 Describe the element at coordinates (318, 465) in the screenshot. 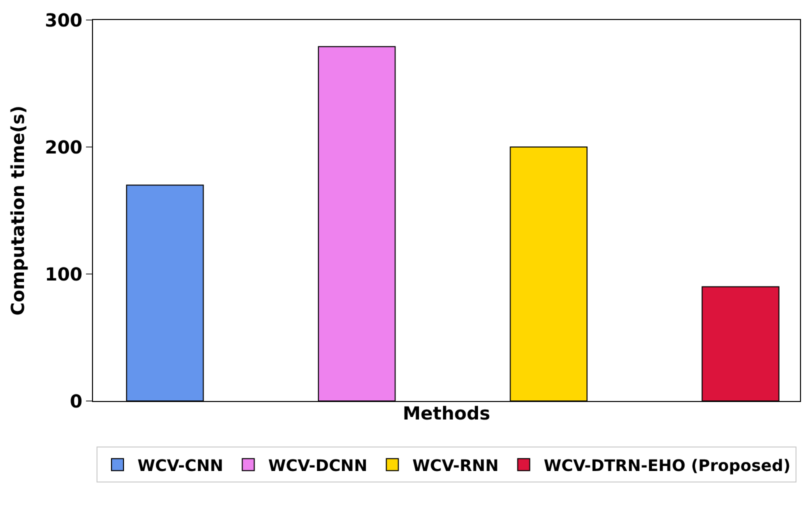

I see `legend-label: WCV-DCNN` at that location.